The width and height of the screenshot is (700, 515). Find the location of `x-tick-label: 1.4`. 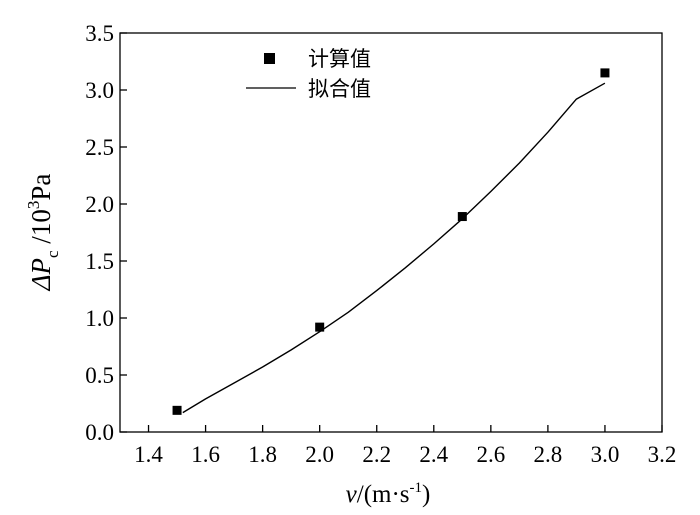

x-tick-label: 1.4 is located at coordinates (148, 454).